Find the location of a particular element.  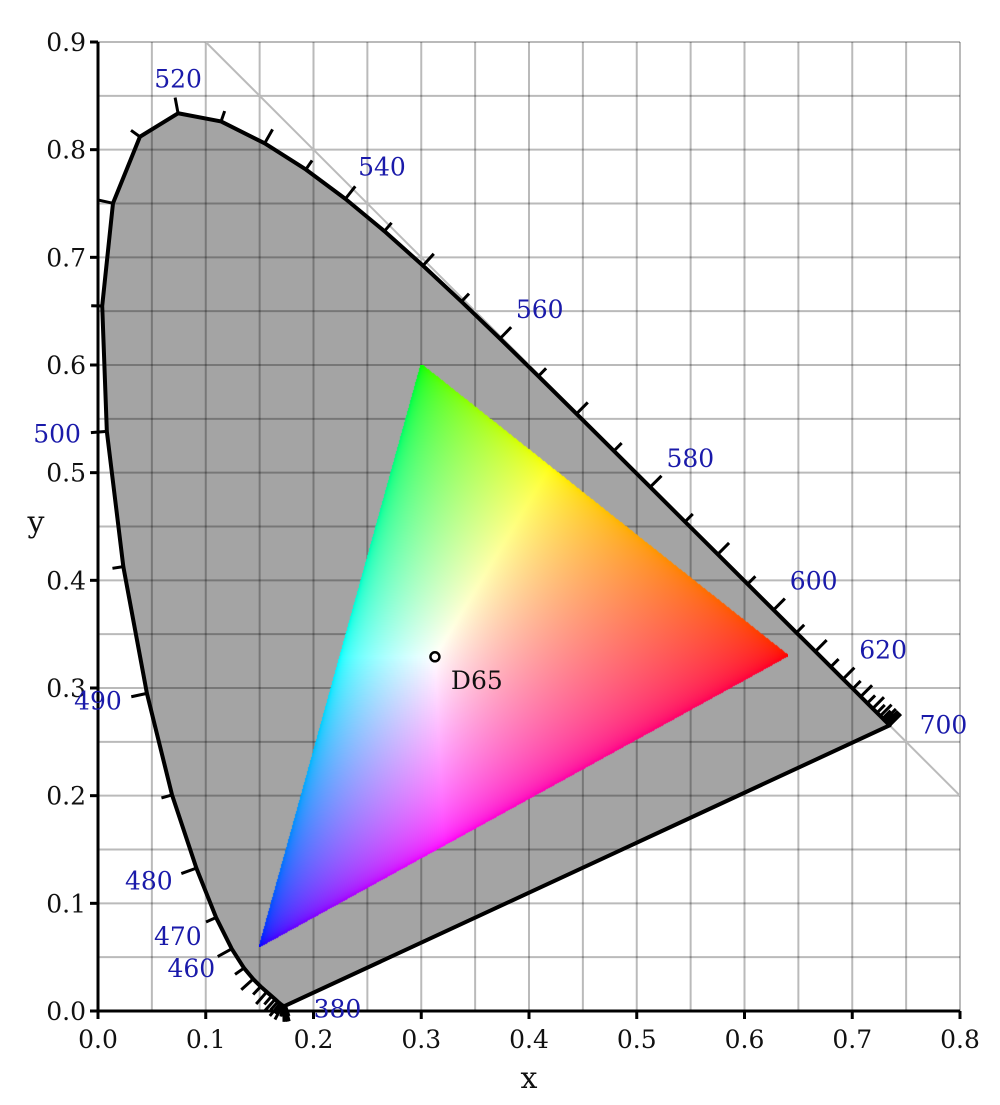

wavelength-label-700: 700 is located at coordinates (944, 724).